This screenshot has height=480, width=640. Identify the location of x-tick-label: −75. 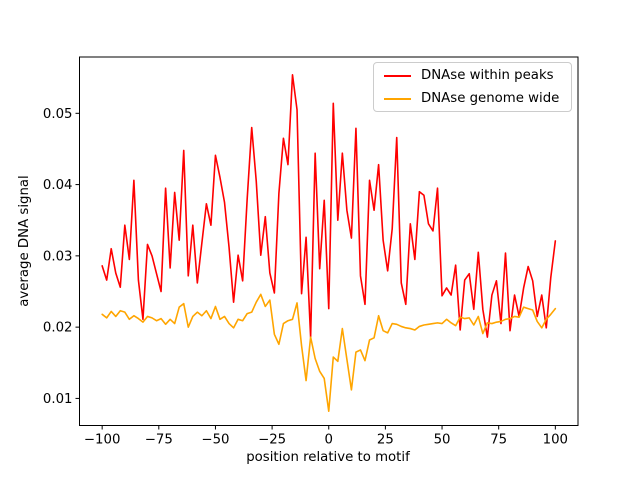
(159, 440).